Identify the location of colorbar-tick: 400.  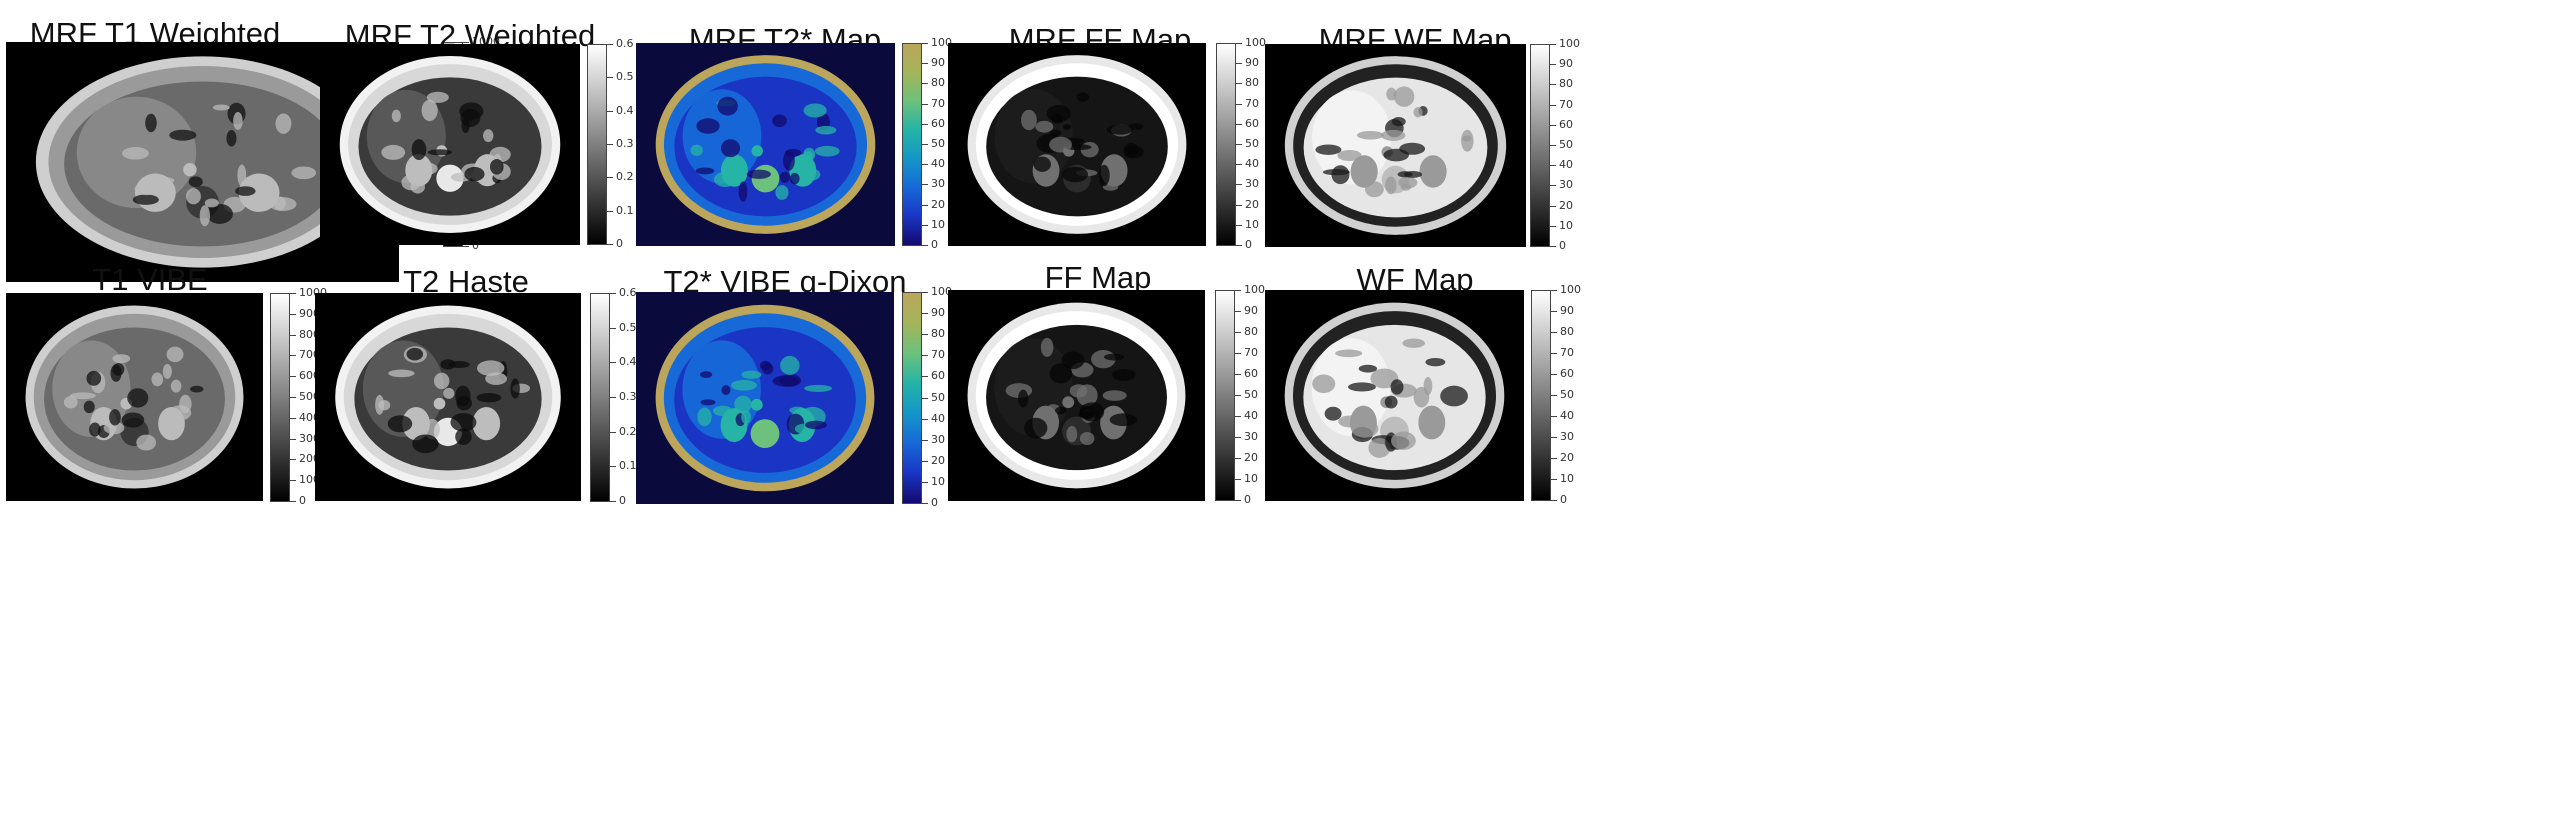
(313, 418).